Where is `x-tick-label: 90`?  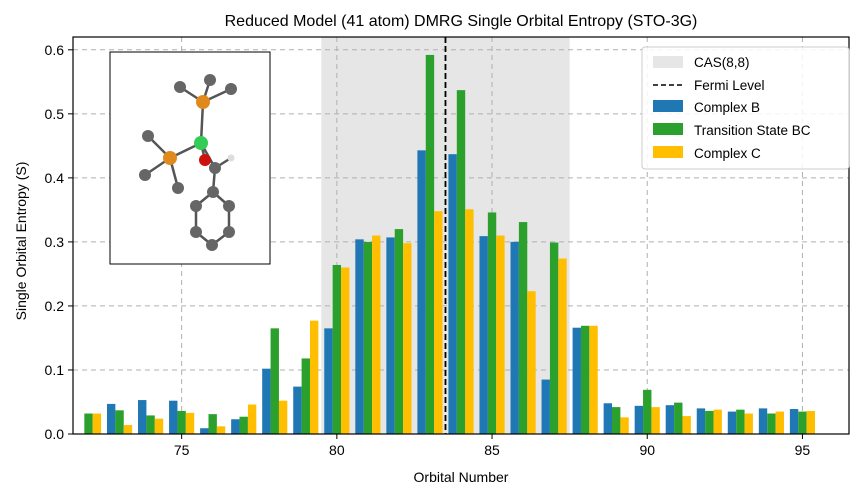
x-tick-label: 90 is located at coordinates (647, 450).